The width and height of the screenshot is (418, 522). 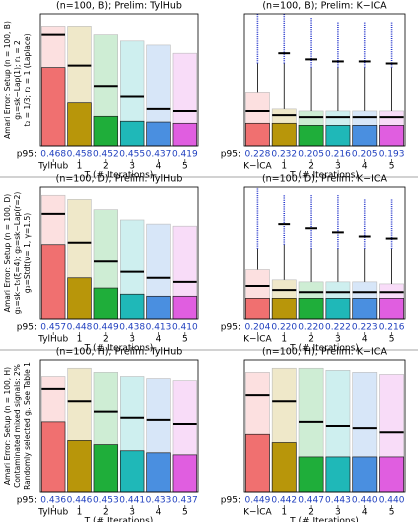 I want to click on chart-title: (n=100, H); Prelim: TylHub, so click(x=119, y=352).